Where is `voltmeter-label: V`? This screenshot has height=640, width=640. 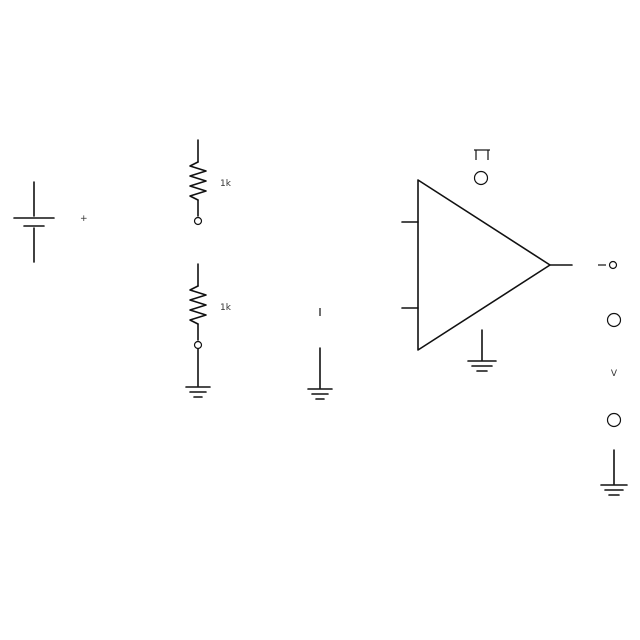 voltmeter-label: V is located at coordinates (614, 374).